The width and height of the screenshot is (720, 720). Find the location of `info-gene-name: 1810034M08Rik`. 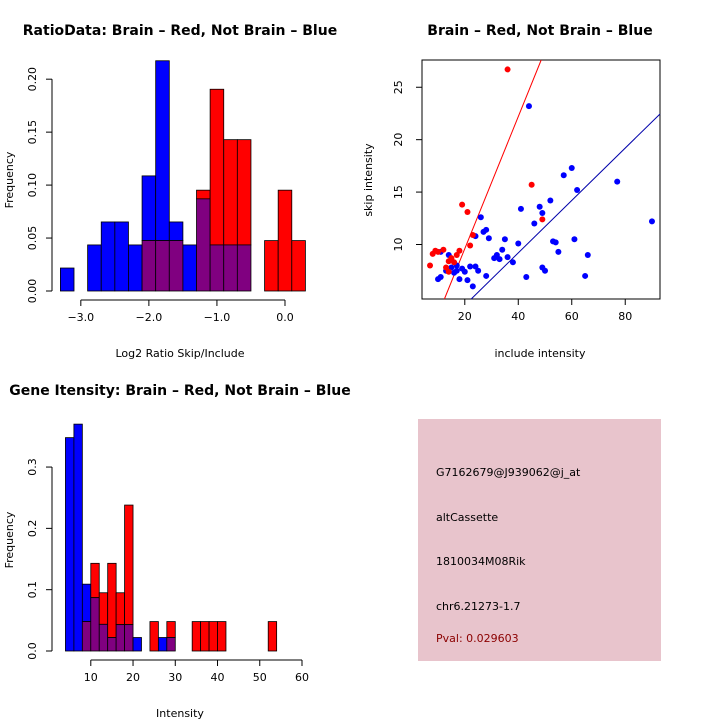

info-gene-name: 1810034M08Rik is located at coordinates (481, 561).